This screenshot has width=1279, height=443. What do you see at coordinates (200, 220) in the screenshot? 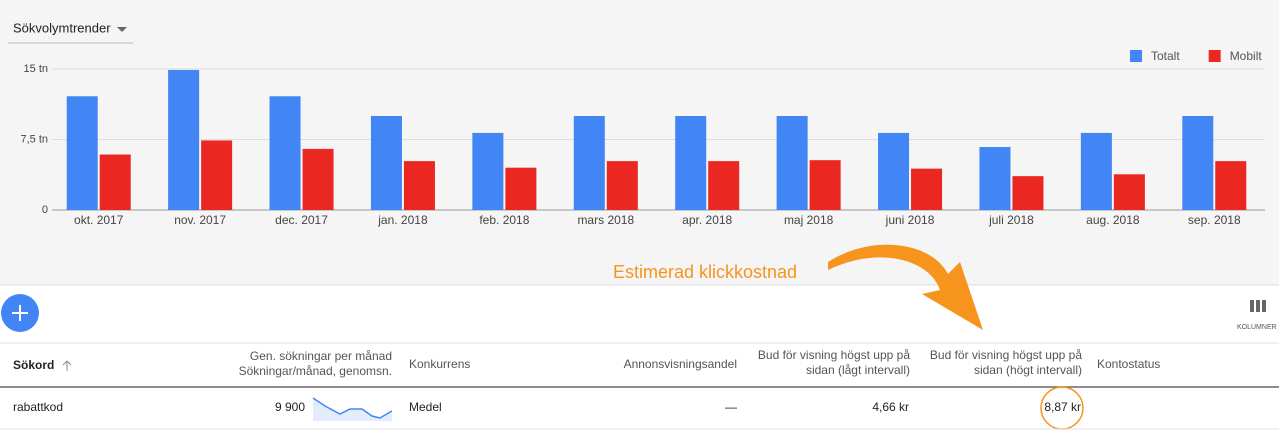
I see `x-tick-label: nov. 2017` at bounding box center [200, 220].